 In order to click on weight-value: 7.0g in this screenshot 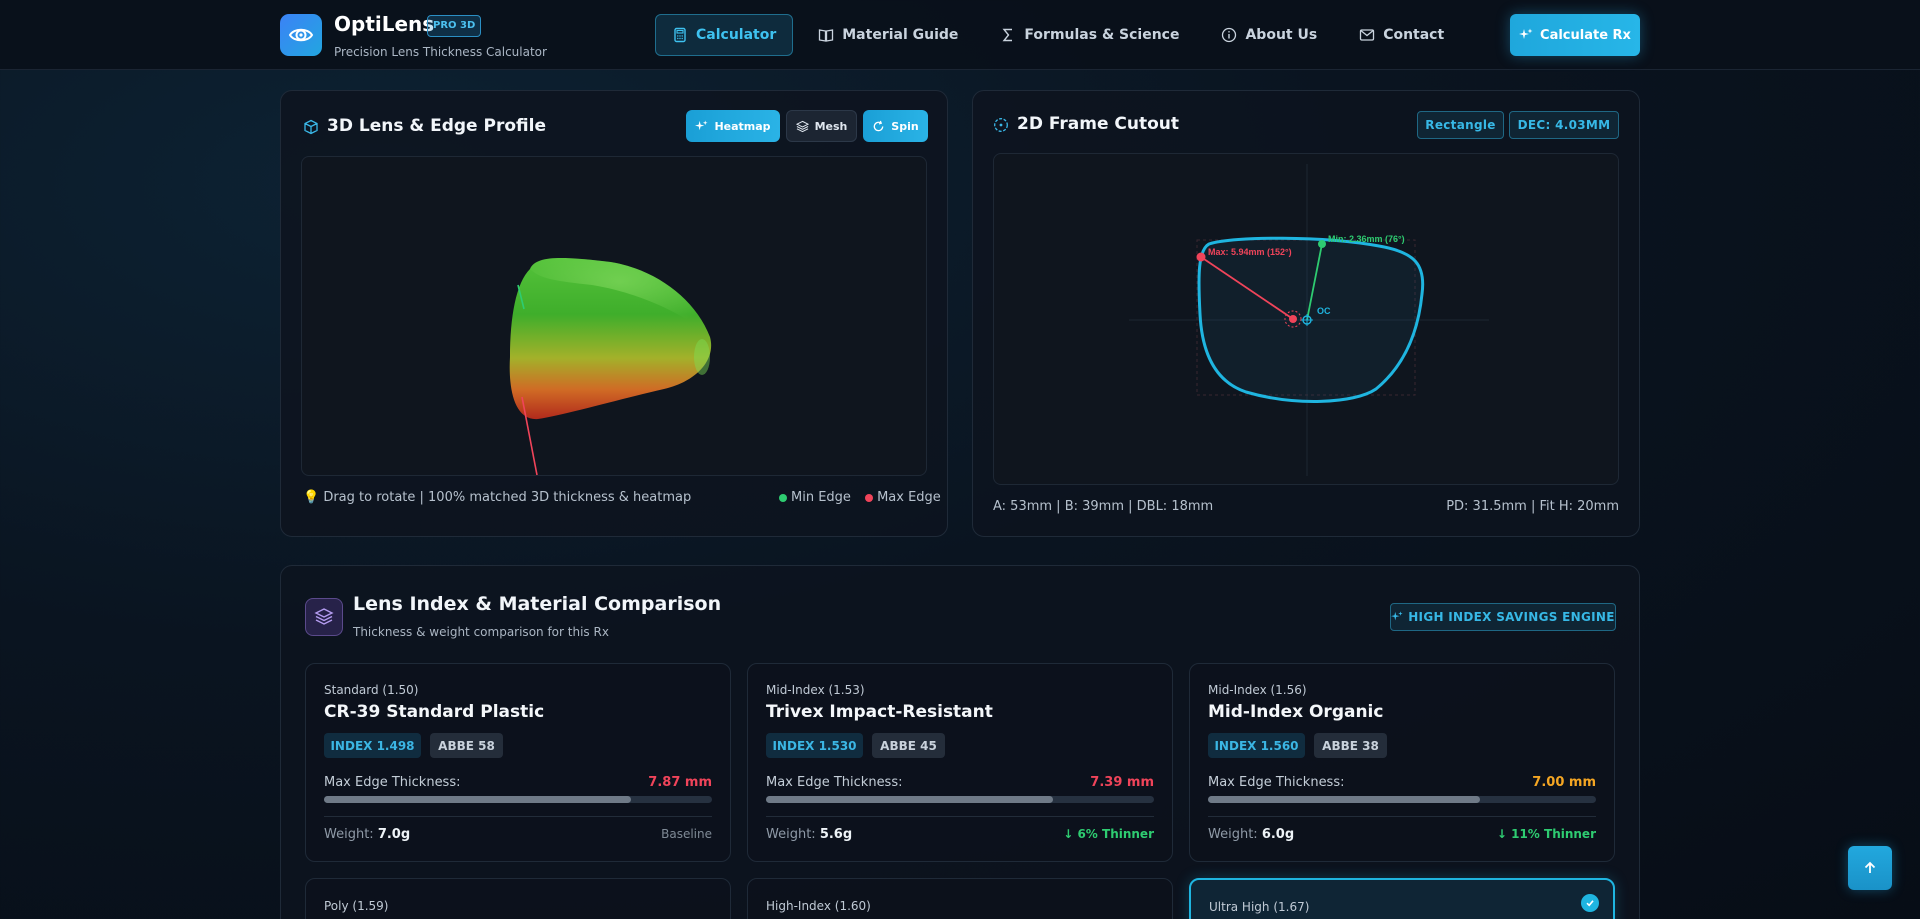, I will do `click(394, 834)`.